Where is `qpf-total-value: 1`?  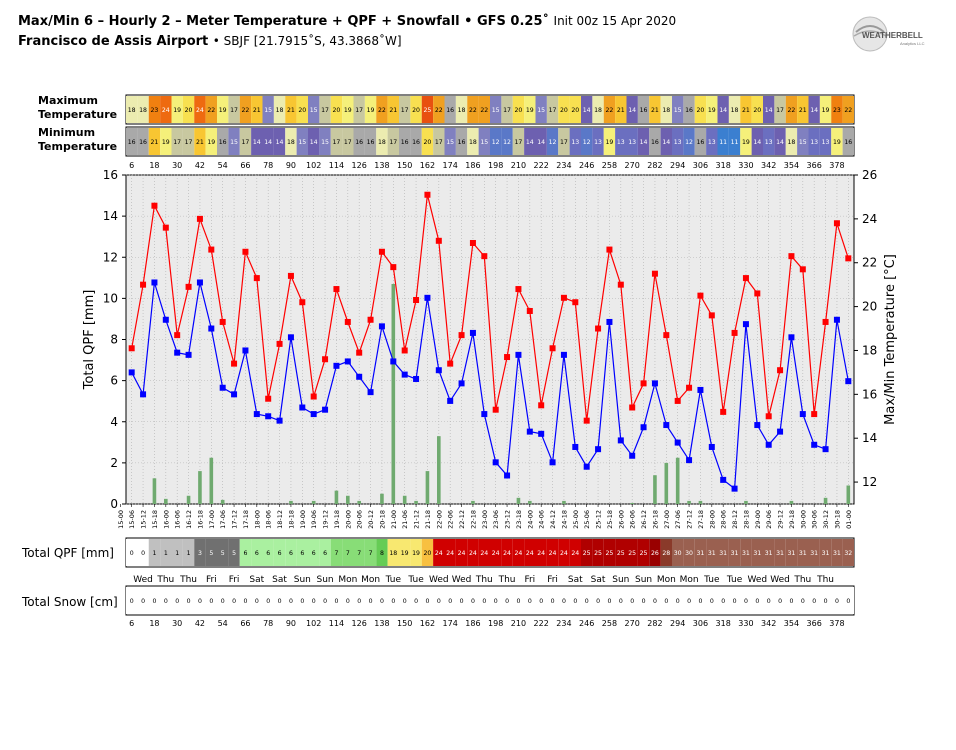 qpf-total-value: 1 is located at coordinates (166, 553).